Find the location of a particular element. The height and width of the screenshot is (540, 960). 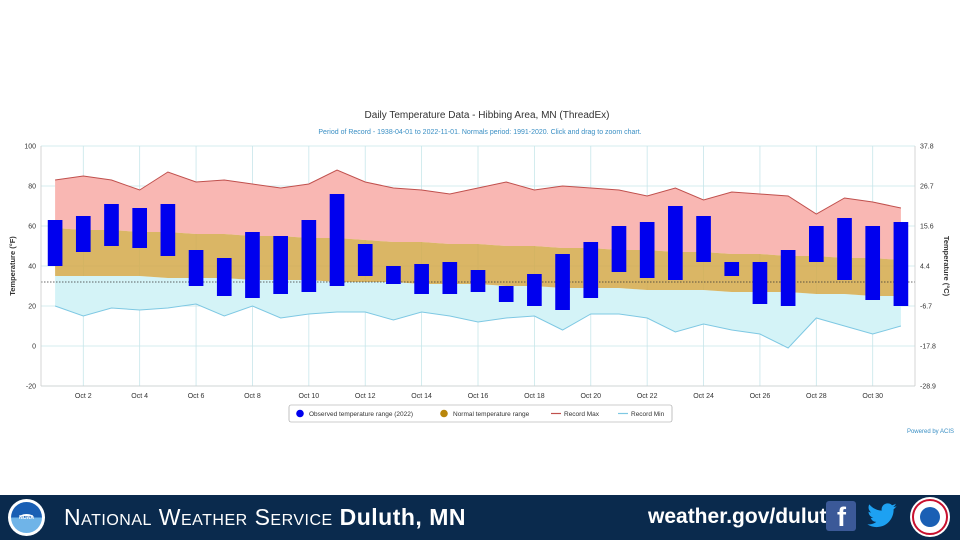

y-tick-left-label: 60 is located at coordinates (32, 227).